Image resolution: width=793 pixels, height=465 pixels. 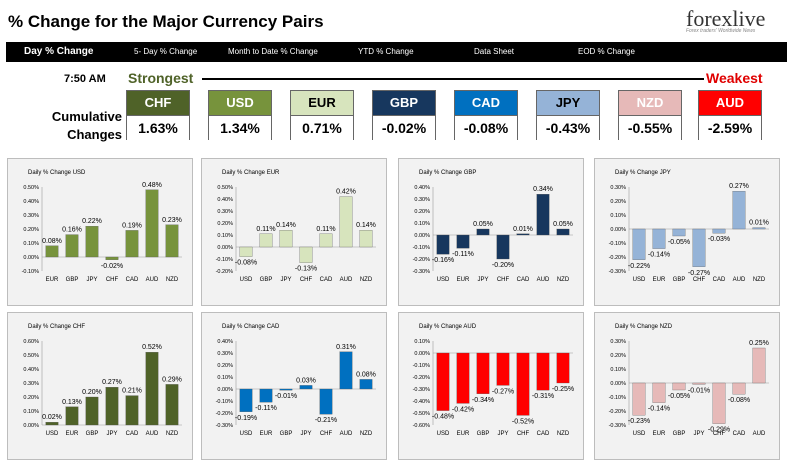 What do you see at coordinates (730, 115) in the screenshot?
I see `currency-tile-aud: AUD -2.59%` at bounding box center [730, 115].